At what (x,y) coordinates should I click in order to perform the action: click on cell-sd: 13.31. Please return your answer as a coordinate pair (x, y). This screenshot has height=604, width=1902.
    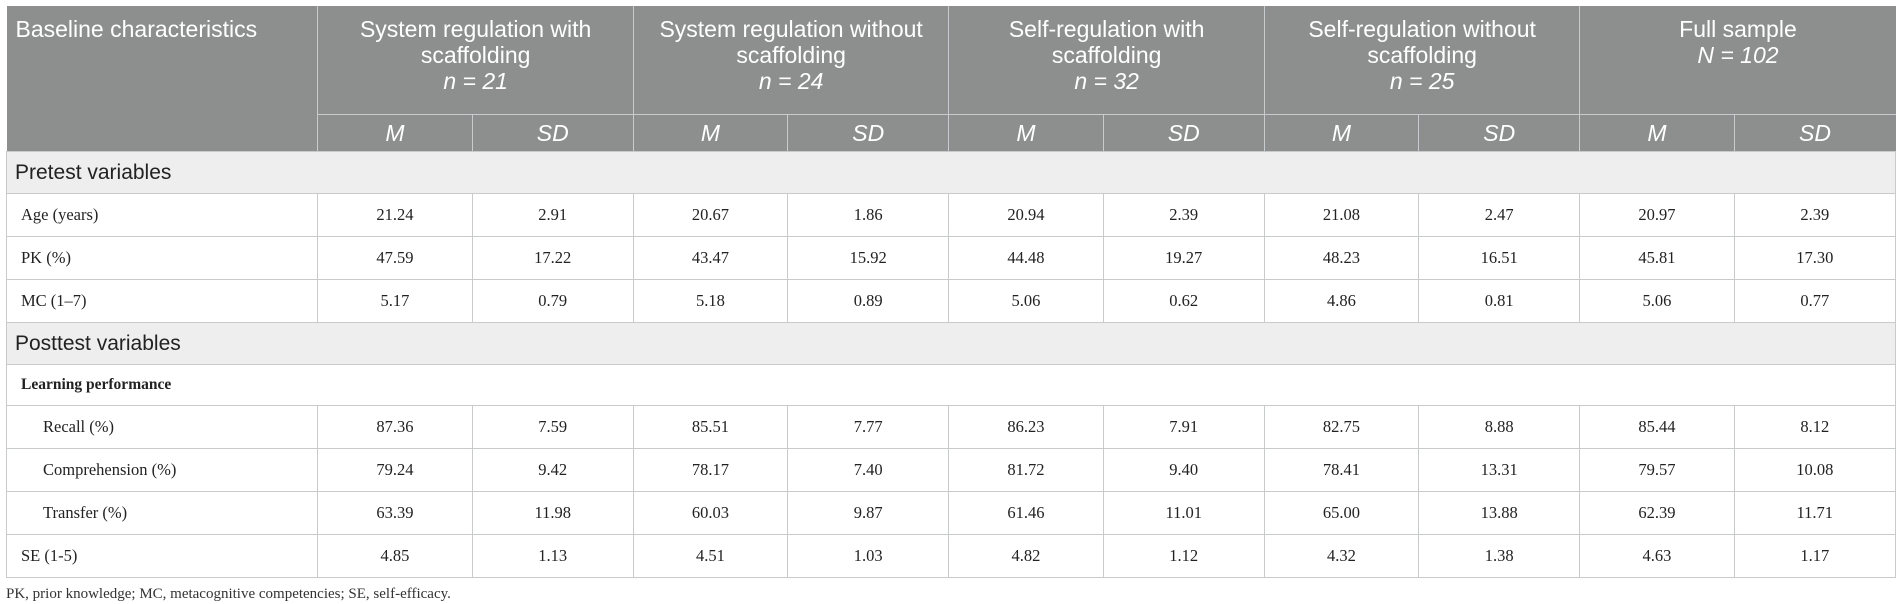
    Looking at the image, I should click on (1499, 470).